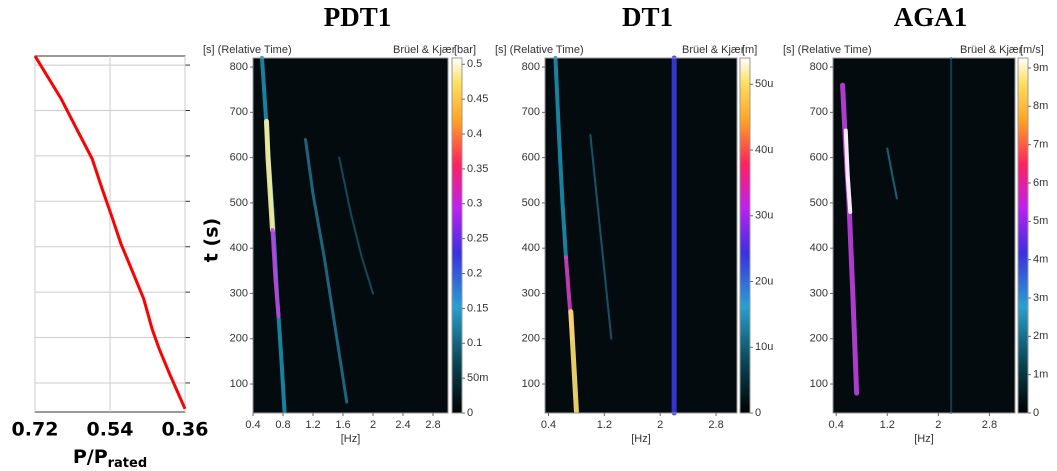 Image resolution: width=1057 pixels, height=471 pixels. What do you see at coordinates (477, 239) in the screenshot?
I see `colorbar-tick-label: 0.25` at bounding box center [477, 239].